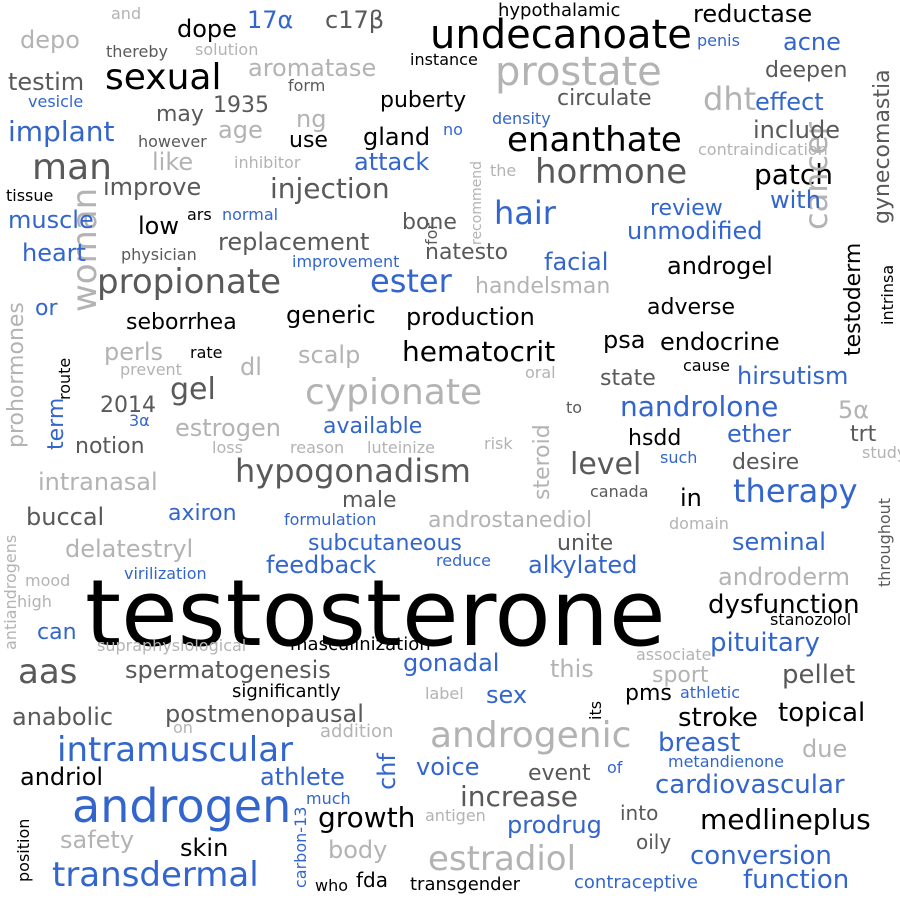 This screenshot has height=900, width=900. I want to click on word: intrinsa, so click(887, 294).